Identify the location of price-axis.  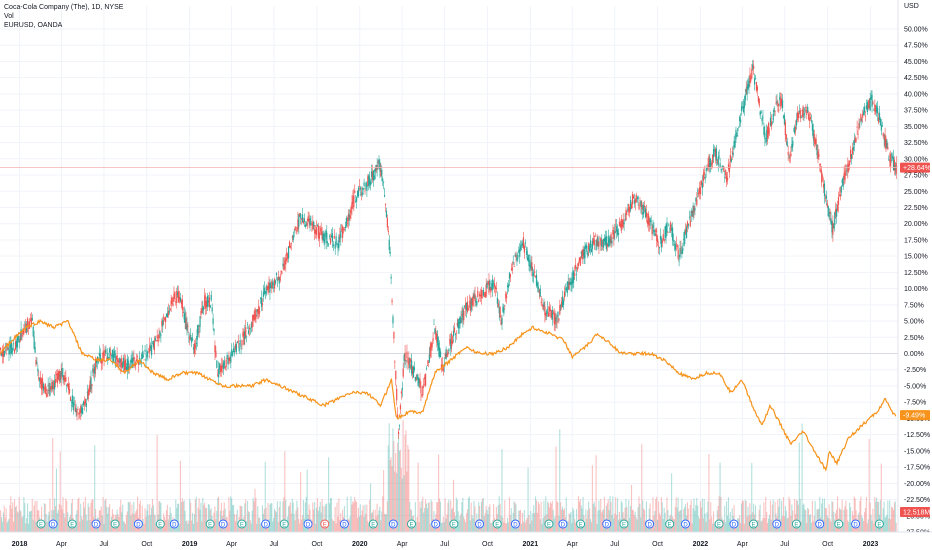
(915, 275).